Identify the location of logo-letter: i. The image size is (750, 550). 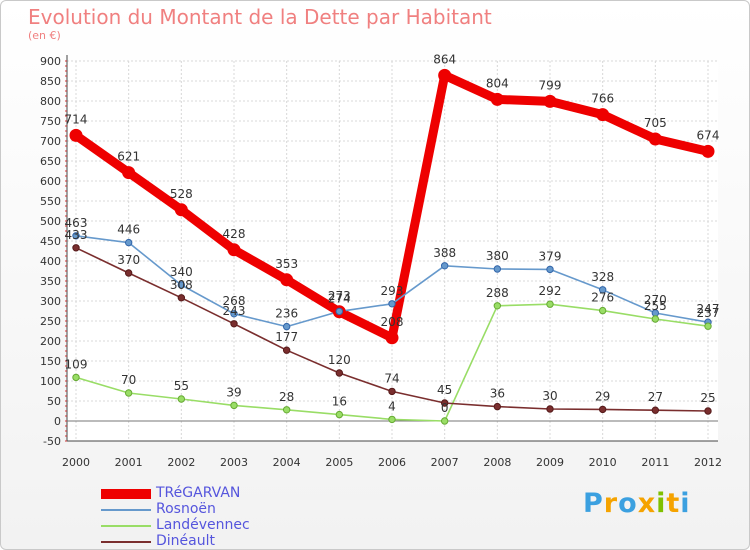
(685, 503).